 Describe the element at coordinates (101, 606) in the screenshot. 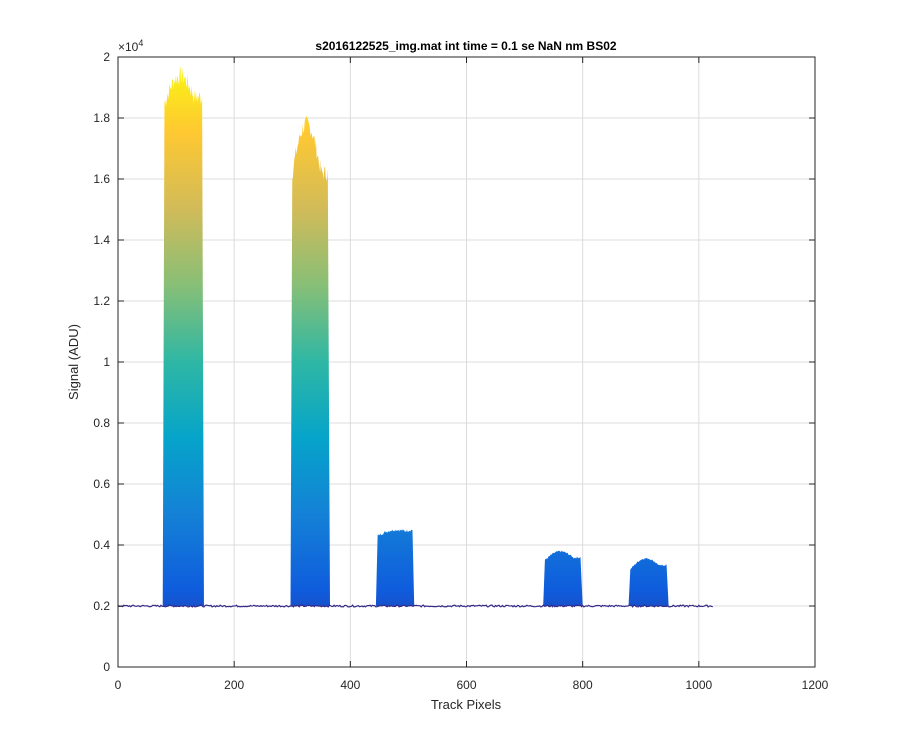

I see `y-tick-label: 0.2` at that location.